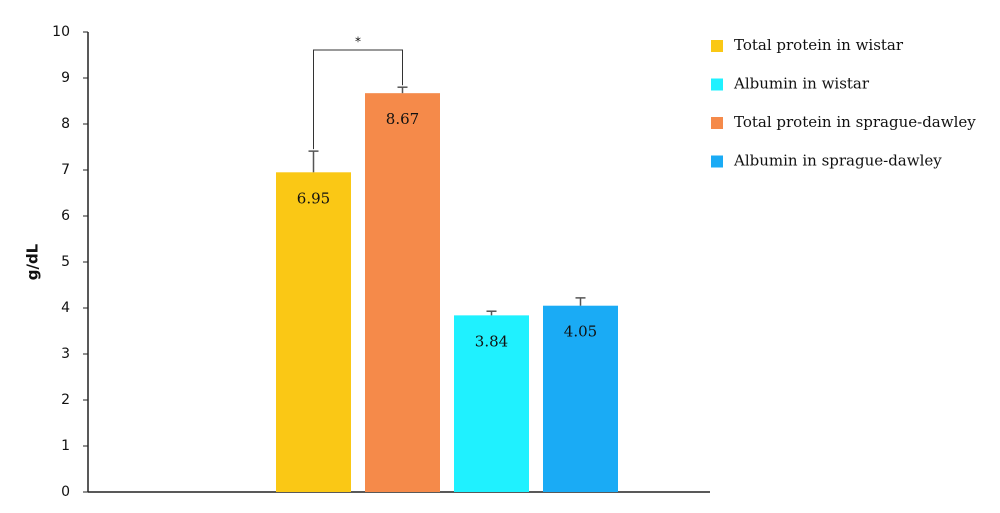 This screenshot has width=1000, height=513. What do you see at coordinates (855, 122) in the screenshot?
I see `legend-label: Total protein in sprague-dawley` at bounding box center [855, 122].